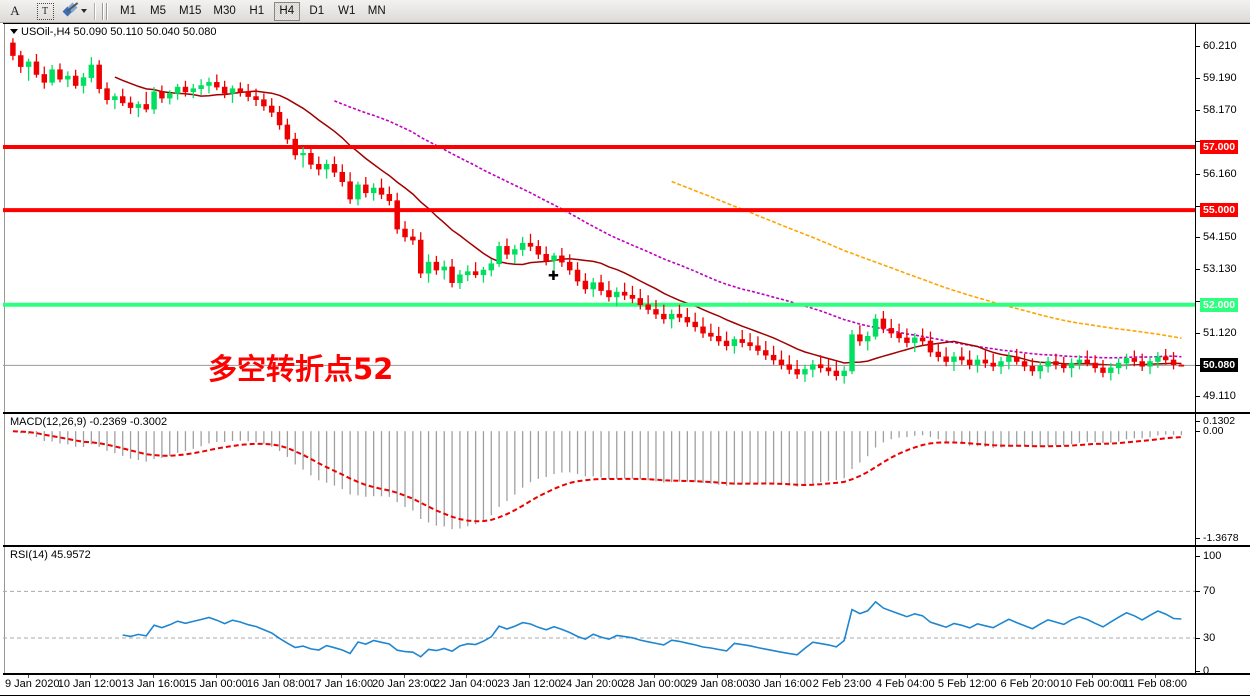  Describe the element at coordinates (71, 10) in the screenshot. I see `shapes-icon` at that location.